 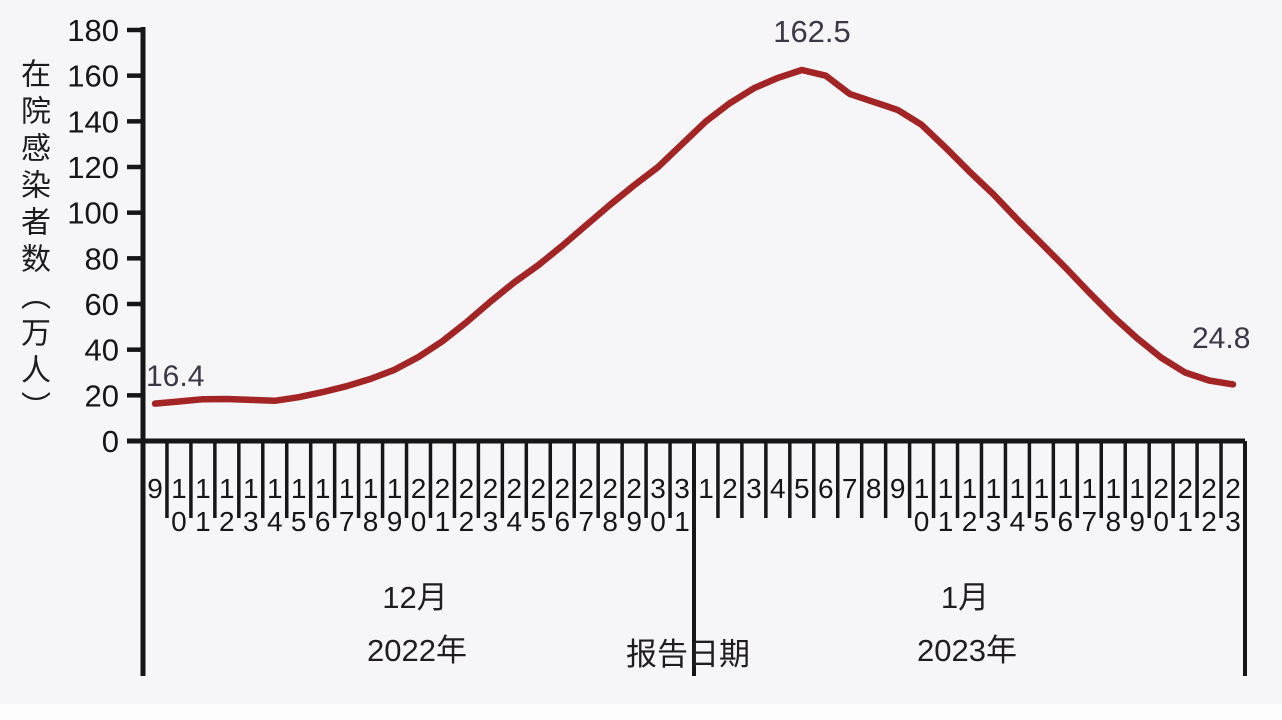 What do you see at coordinates (102, 304) in the screenshot?
I see `y-tick-label: 60` at bounding box center [102, 304].